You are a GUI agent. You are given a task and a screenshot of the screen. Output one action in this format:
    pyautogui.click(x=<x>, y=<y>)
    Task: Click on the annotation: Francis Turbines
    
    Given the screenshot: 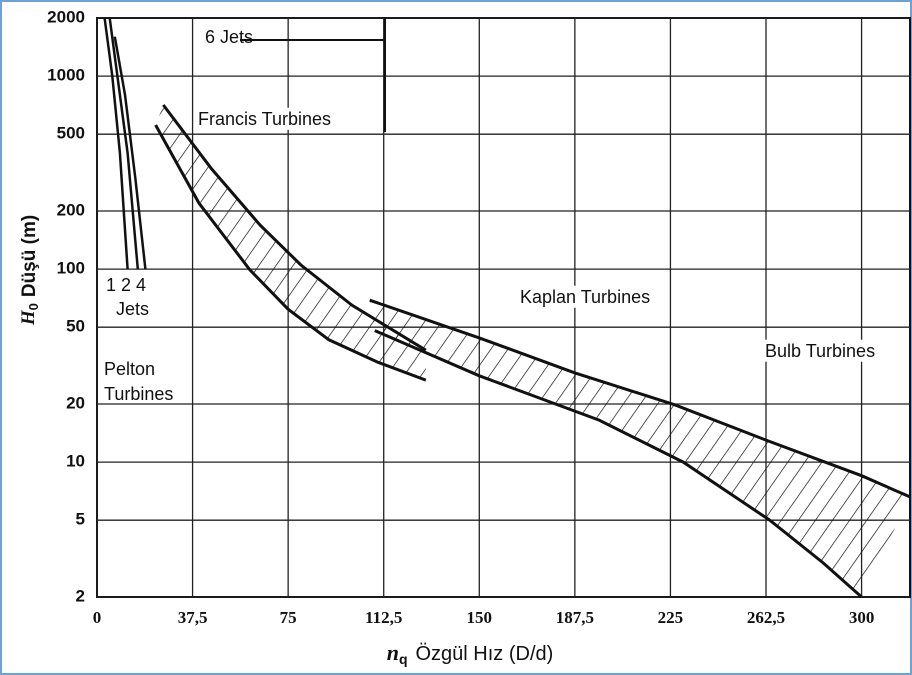 What is the action you would take?
    pyautogui.click(x=264, y=119)
    